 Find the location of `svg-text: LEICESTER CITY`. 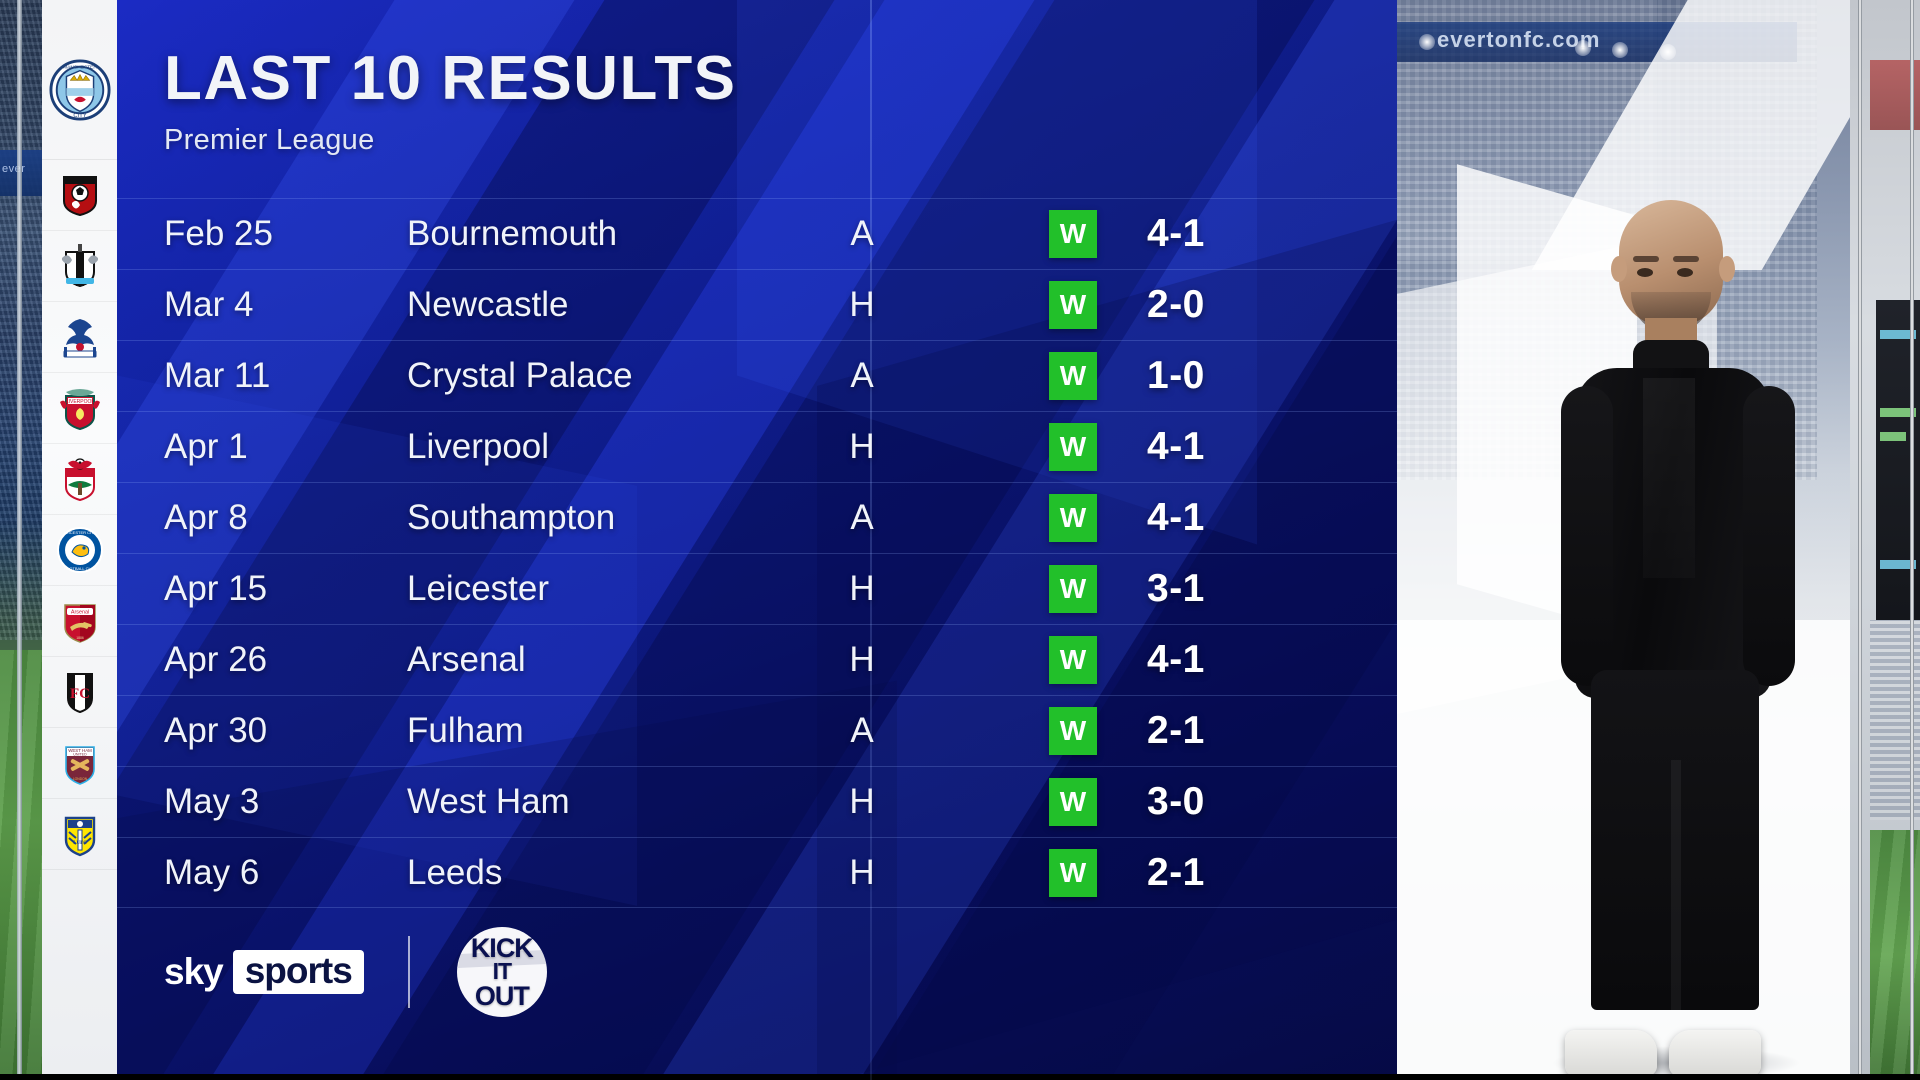

svg-text: LEICESTER CITY is located at coordinates (79, 532).